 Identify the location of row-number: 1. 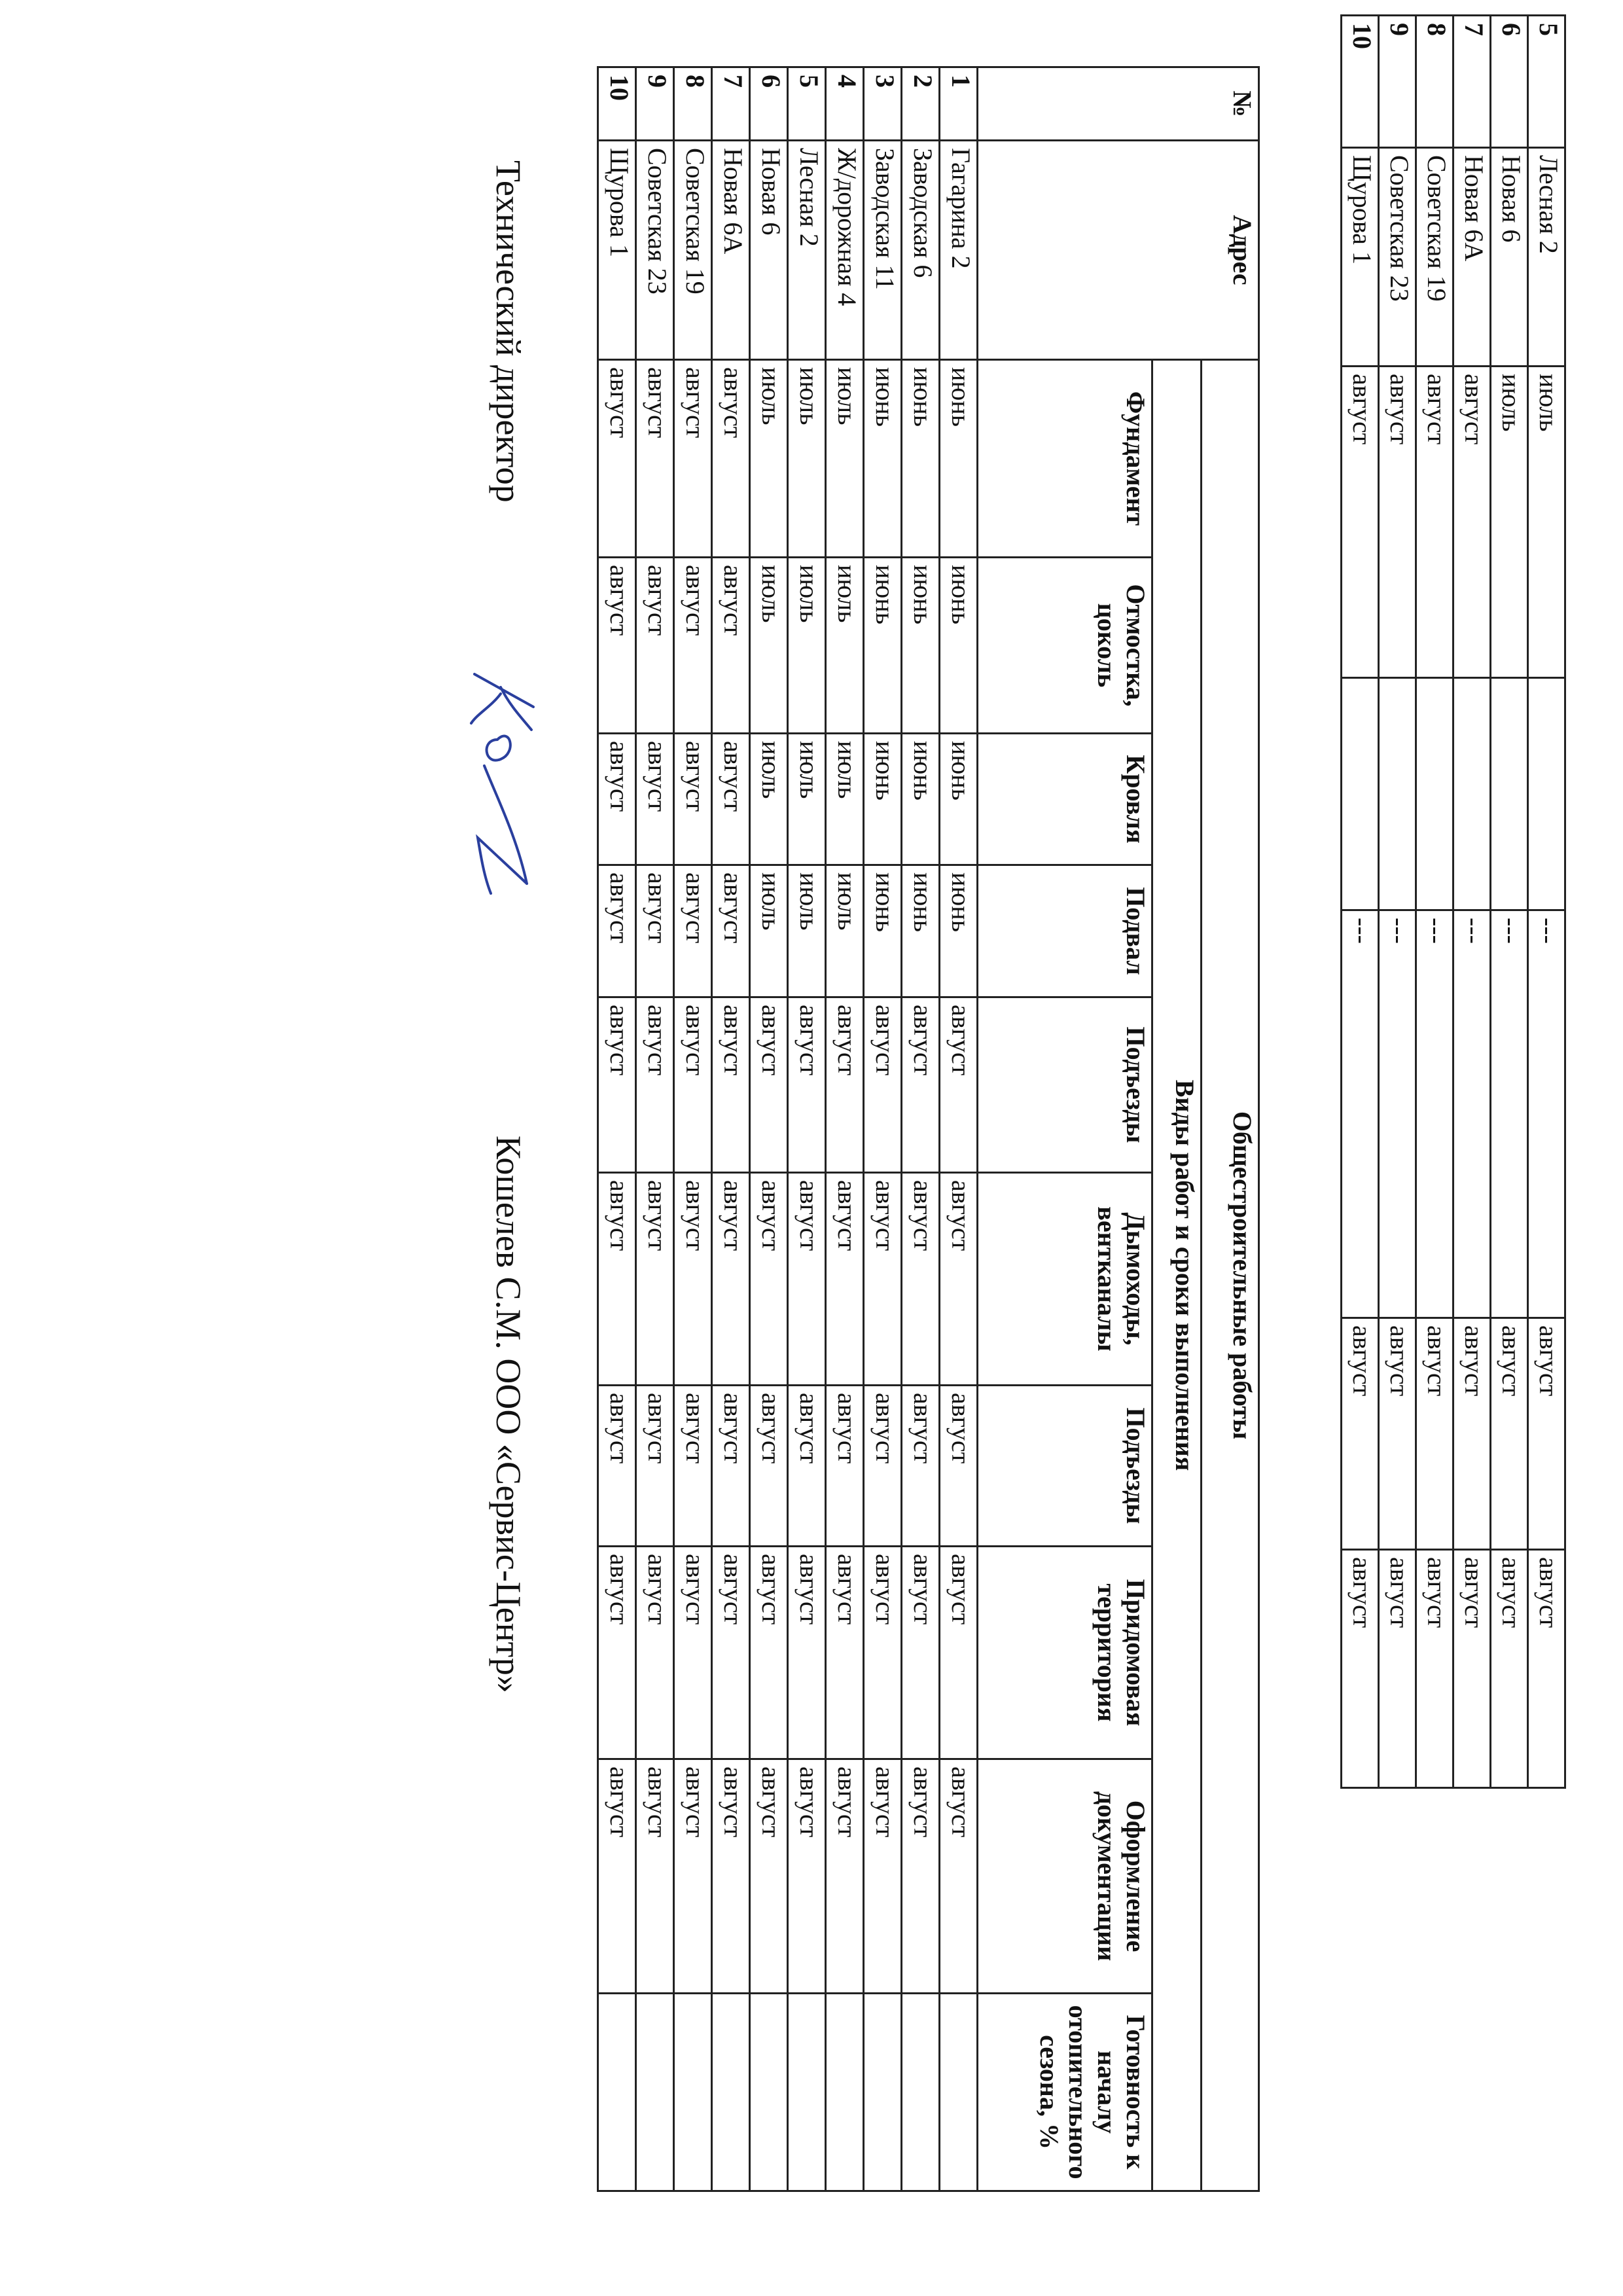
(959, 104).